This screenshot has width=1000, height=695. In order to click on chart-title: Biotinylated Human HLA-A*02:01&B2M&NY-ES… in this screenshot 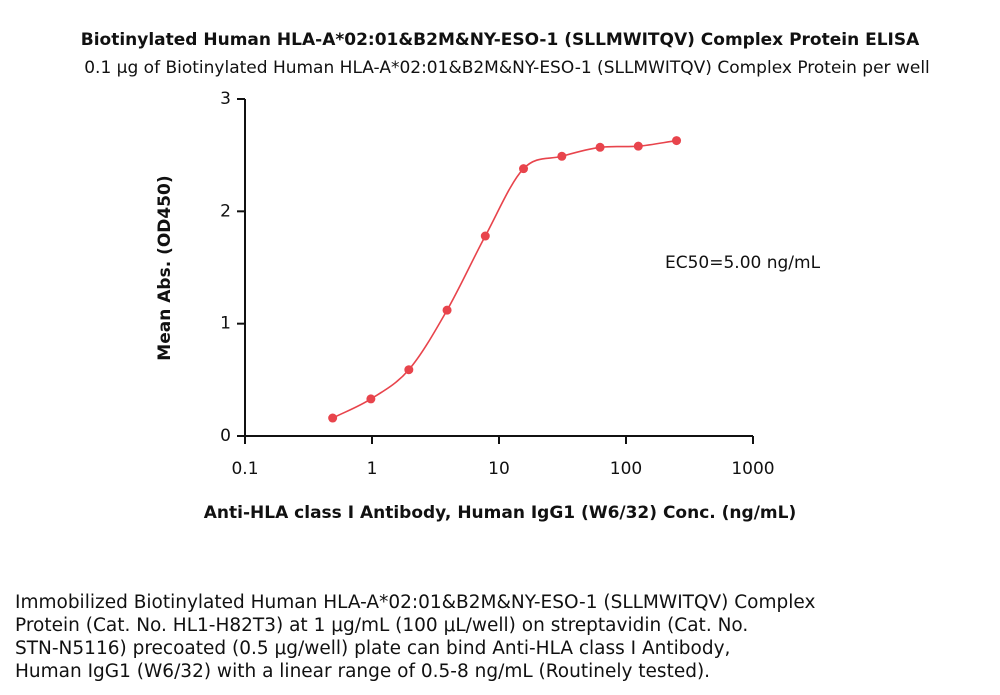, I will do `click(500, 40)`.